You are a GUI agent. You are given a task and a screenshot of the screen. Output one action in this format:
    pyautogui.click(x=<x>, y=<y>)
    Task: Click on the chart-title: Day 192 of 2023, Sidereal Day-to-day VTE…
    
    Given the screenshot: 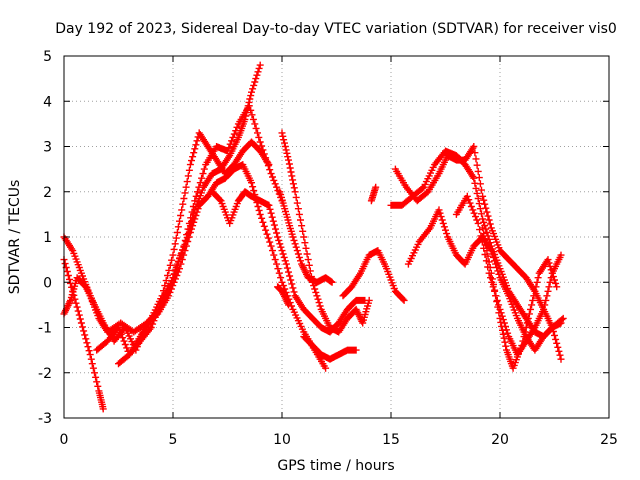 What is the action you would take?
    pyautogui.click(x=336, y=29)
    